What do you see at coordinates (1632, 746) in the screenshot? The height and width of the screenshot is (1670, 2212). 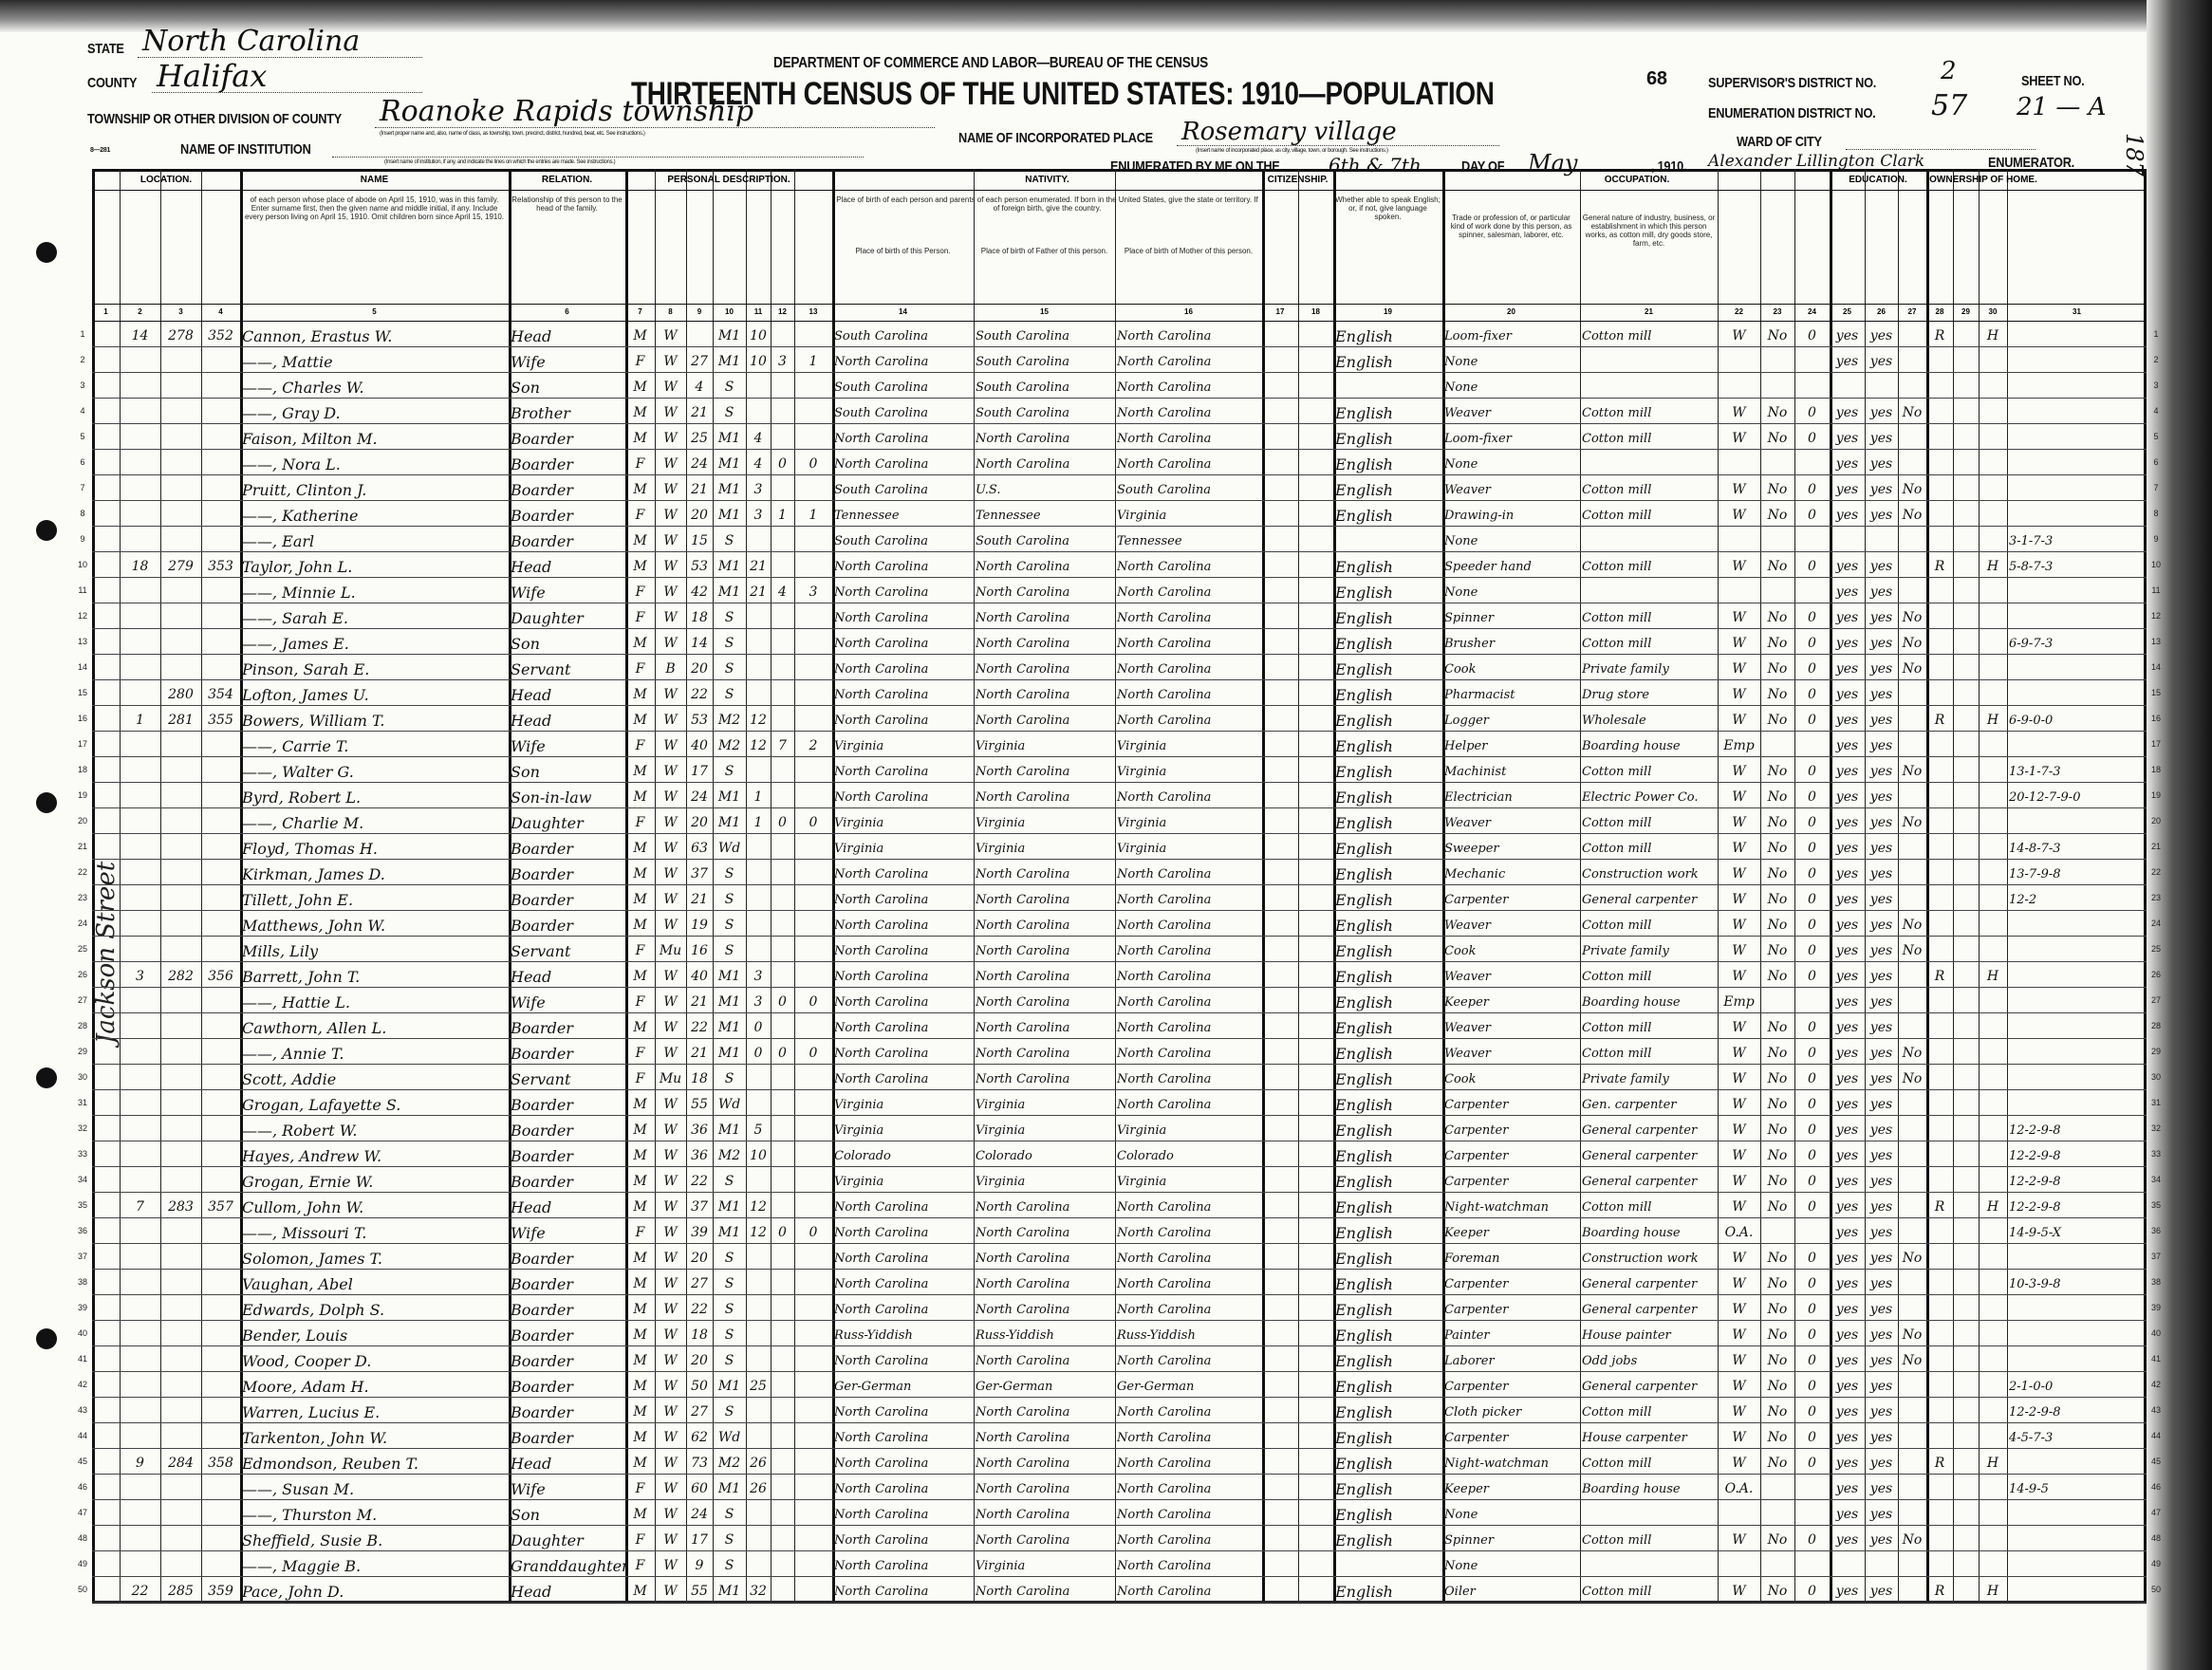 I see `cell-industry: Boarding house` at bounding box center [1632, 746].